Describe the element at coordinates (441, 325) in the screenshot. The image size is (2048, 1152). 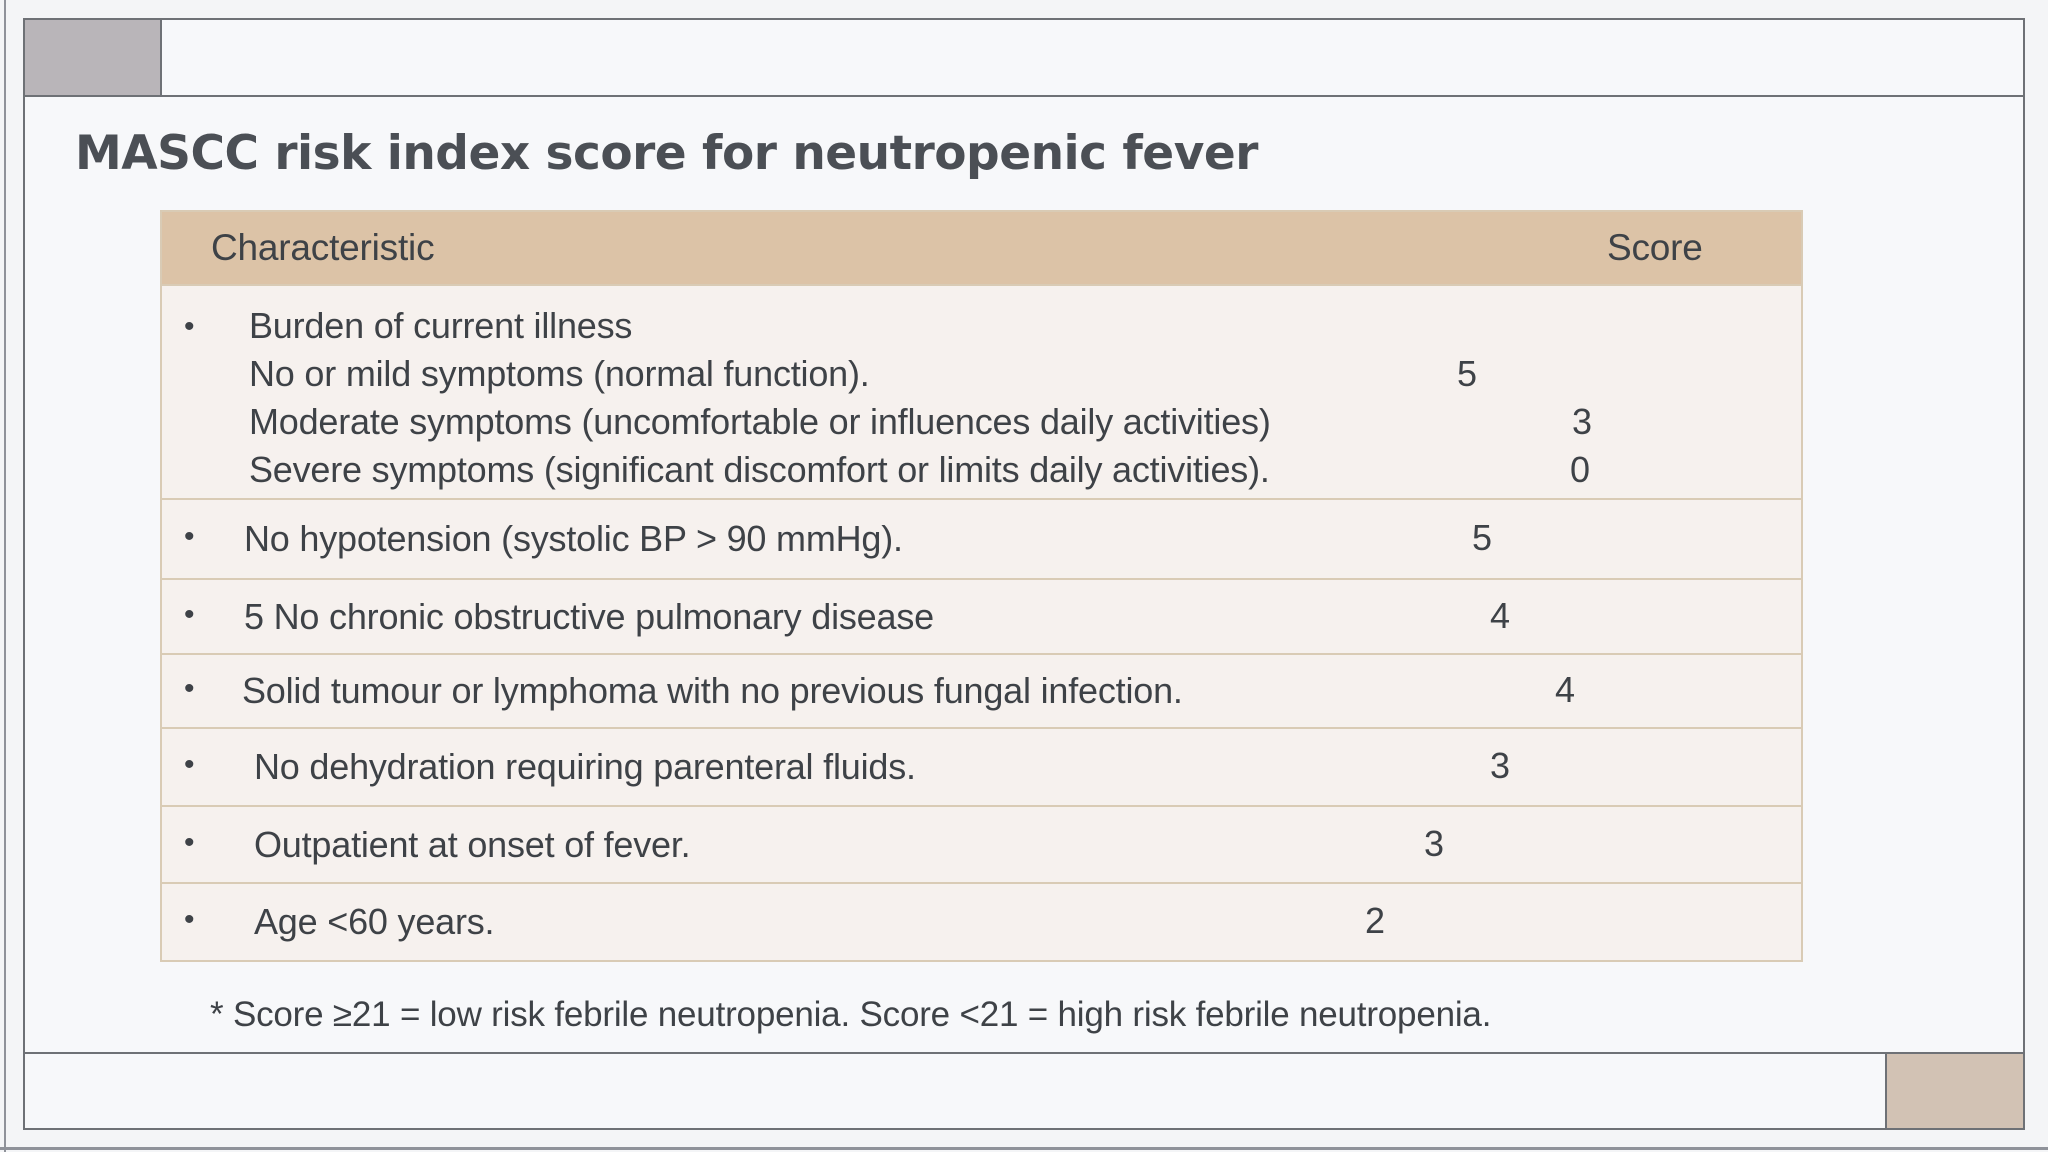
I see `row-text: Burden of current illness` at that location.